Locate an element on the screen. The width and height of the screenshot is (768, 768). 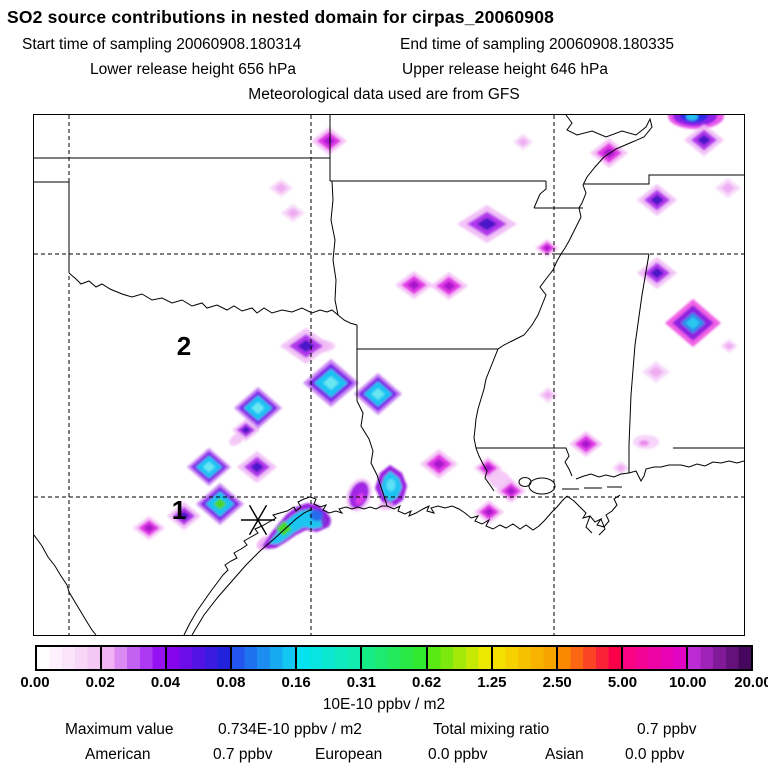
source-asian-value: 0.0 ppbv is located at coordinates (655, 754).